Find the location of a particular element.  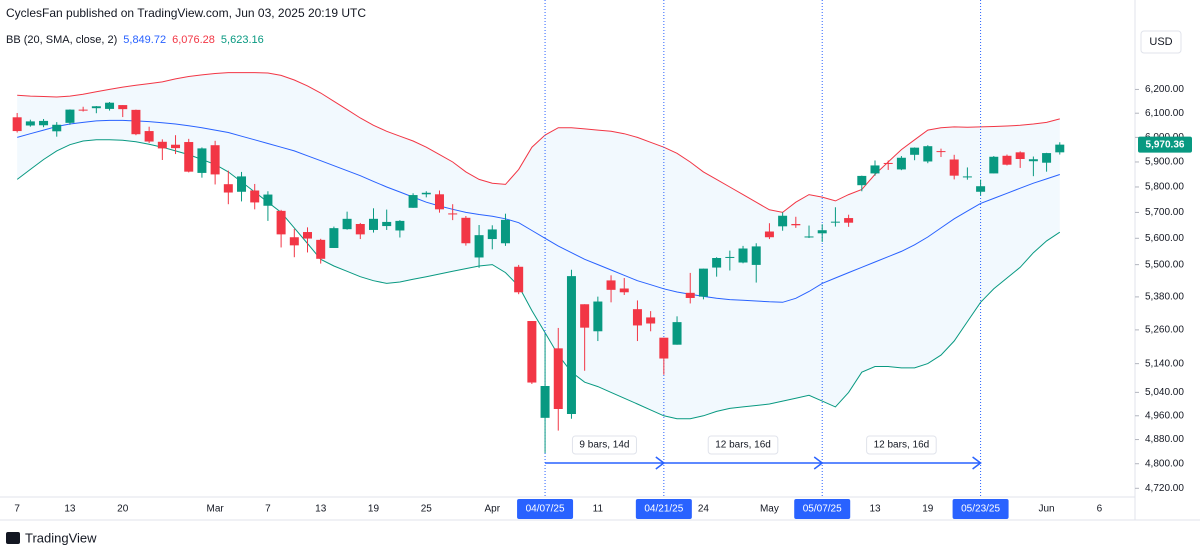

y-tick-label: 5,380.00 is located at coordinates (1164, 297).